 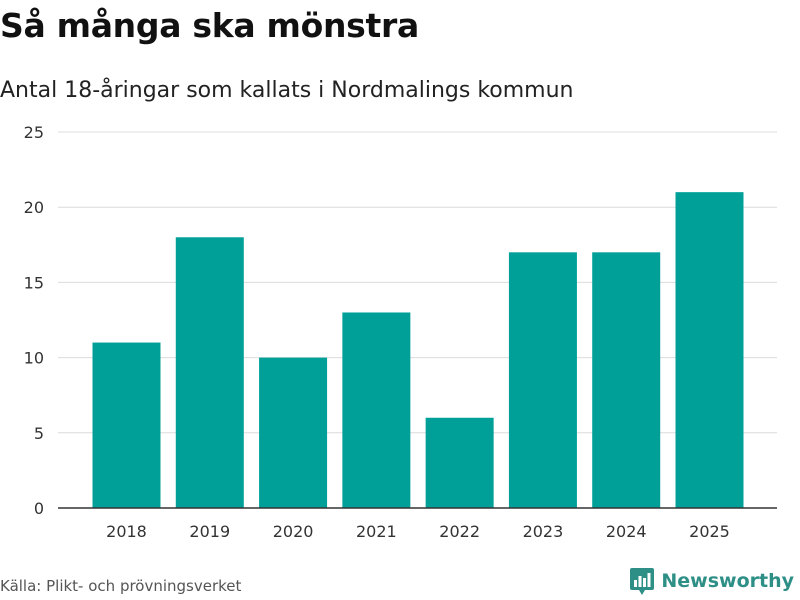 I want to click on x-tick-label: 2019, so click(x=209, y=531).